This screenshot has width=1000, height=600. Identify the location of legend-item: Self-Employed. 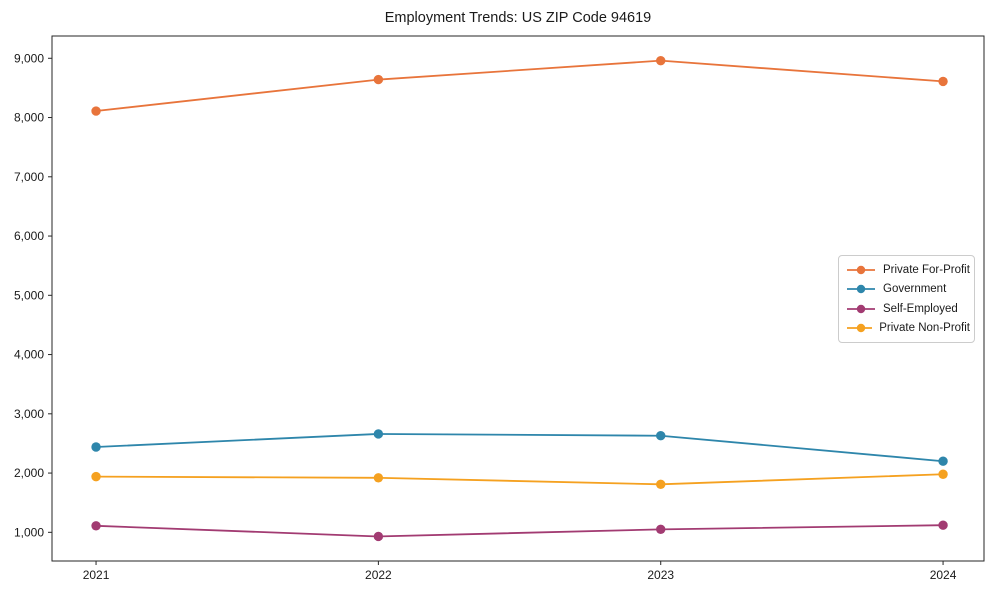
(908, 309).